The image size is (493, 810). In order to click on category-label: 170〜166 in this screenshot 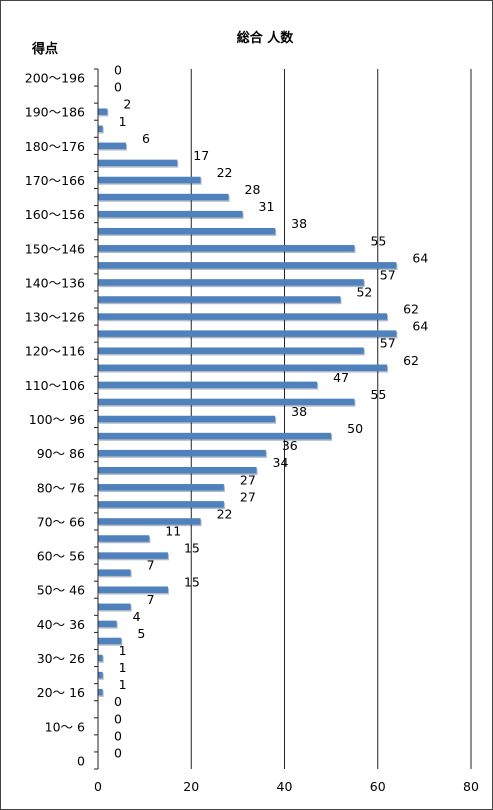, I will do `click(55, 180)`.